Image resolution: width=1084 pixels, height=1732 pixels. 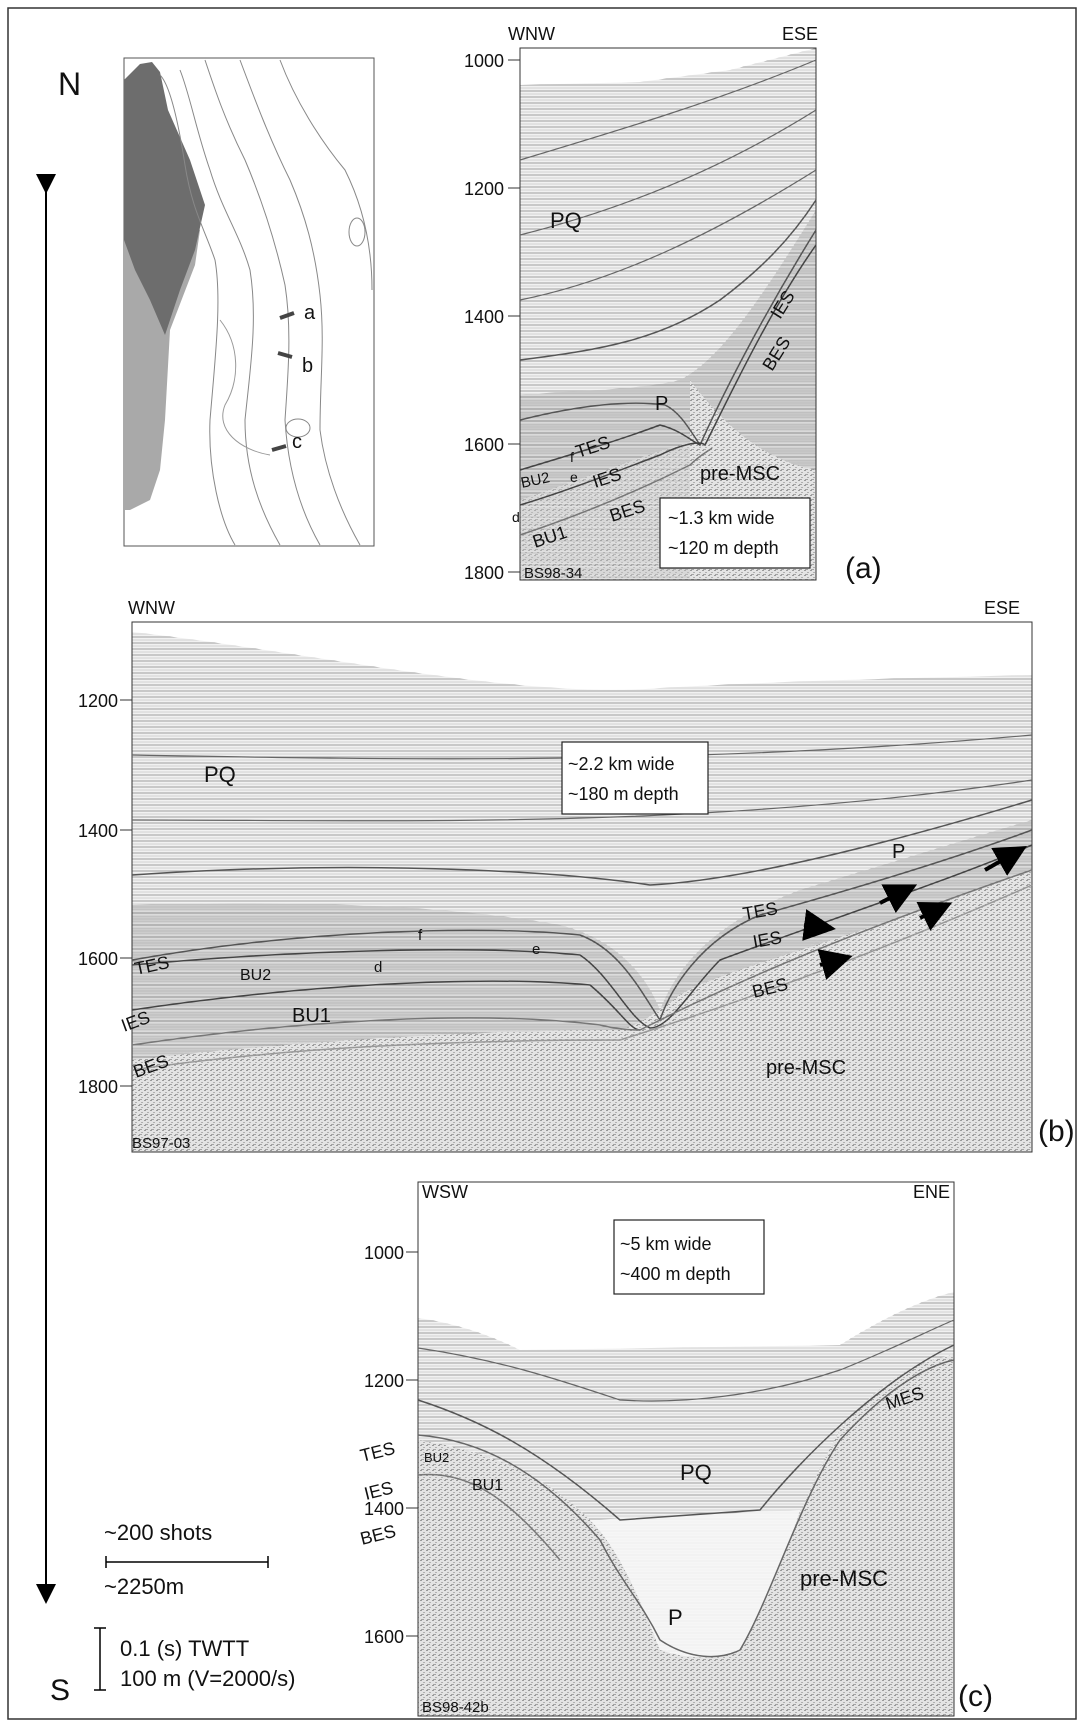 What do you see at coordinates (535, 480) in the screenshot?
I see `panel-a-label-bu2: BU2` at bounding box center [535, 480].